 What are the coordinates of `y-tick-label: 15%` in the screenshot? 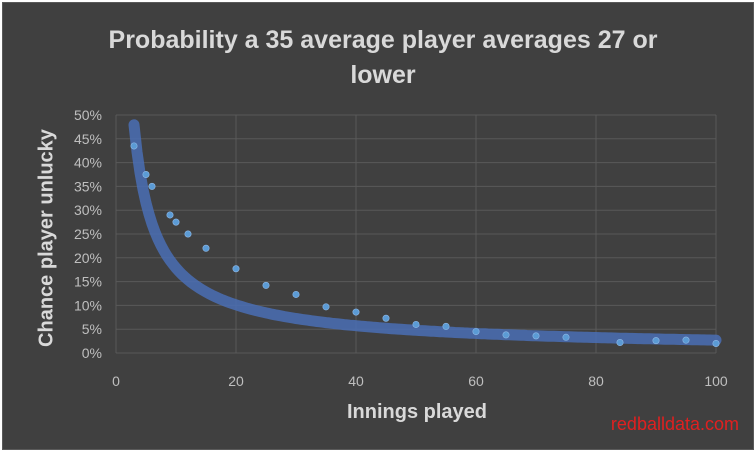 It's located at (88, 282).